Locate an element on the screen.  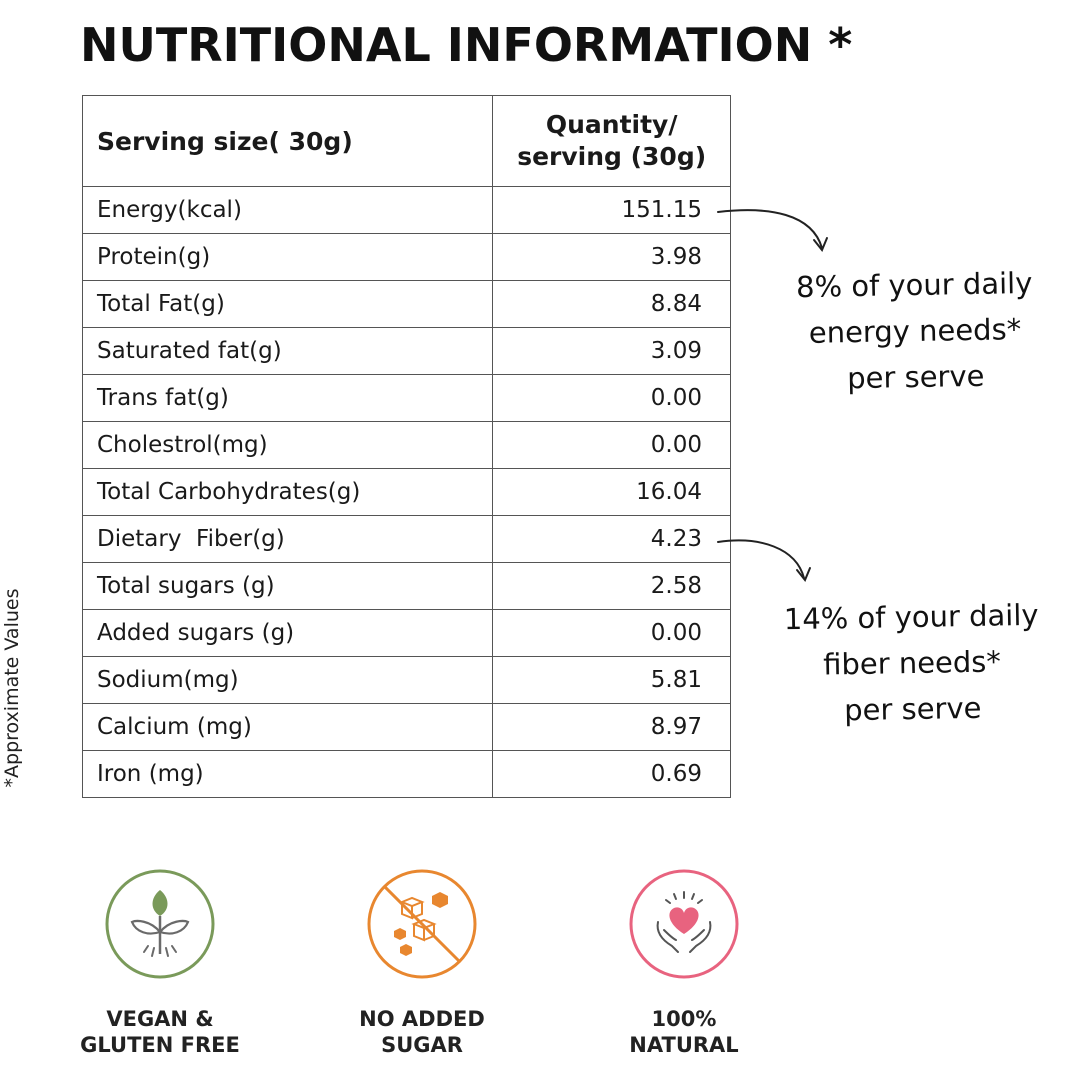
nutrient-value: 5.81 is located at coordinates (611, 680).